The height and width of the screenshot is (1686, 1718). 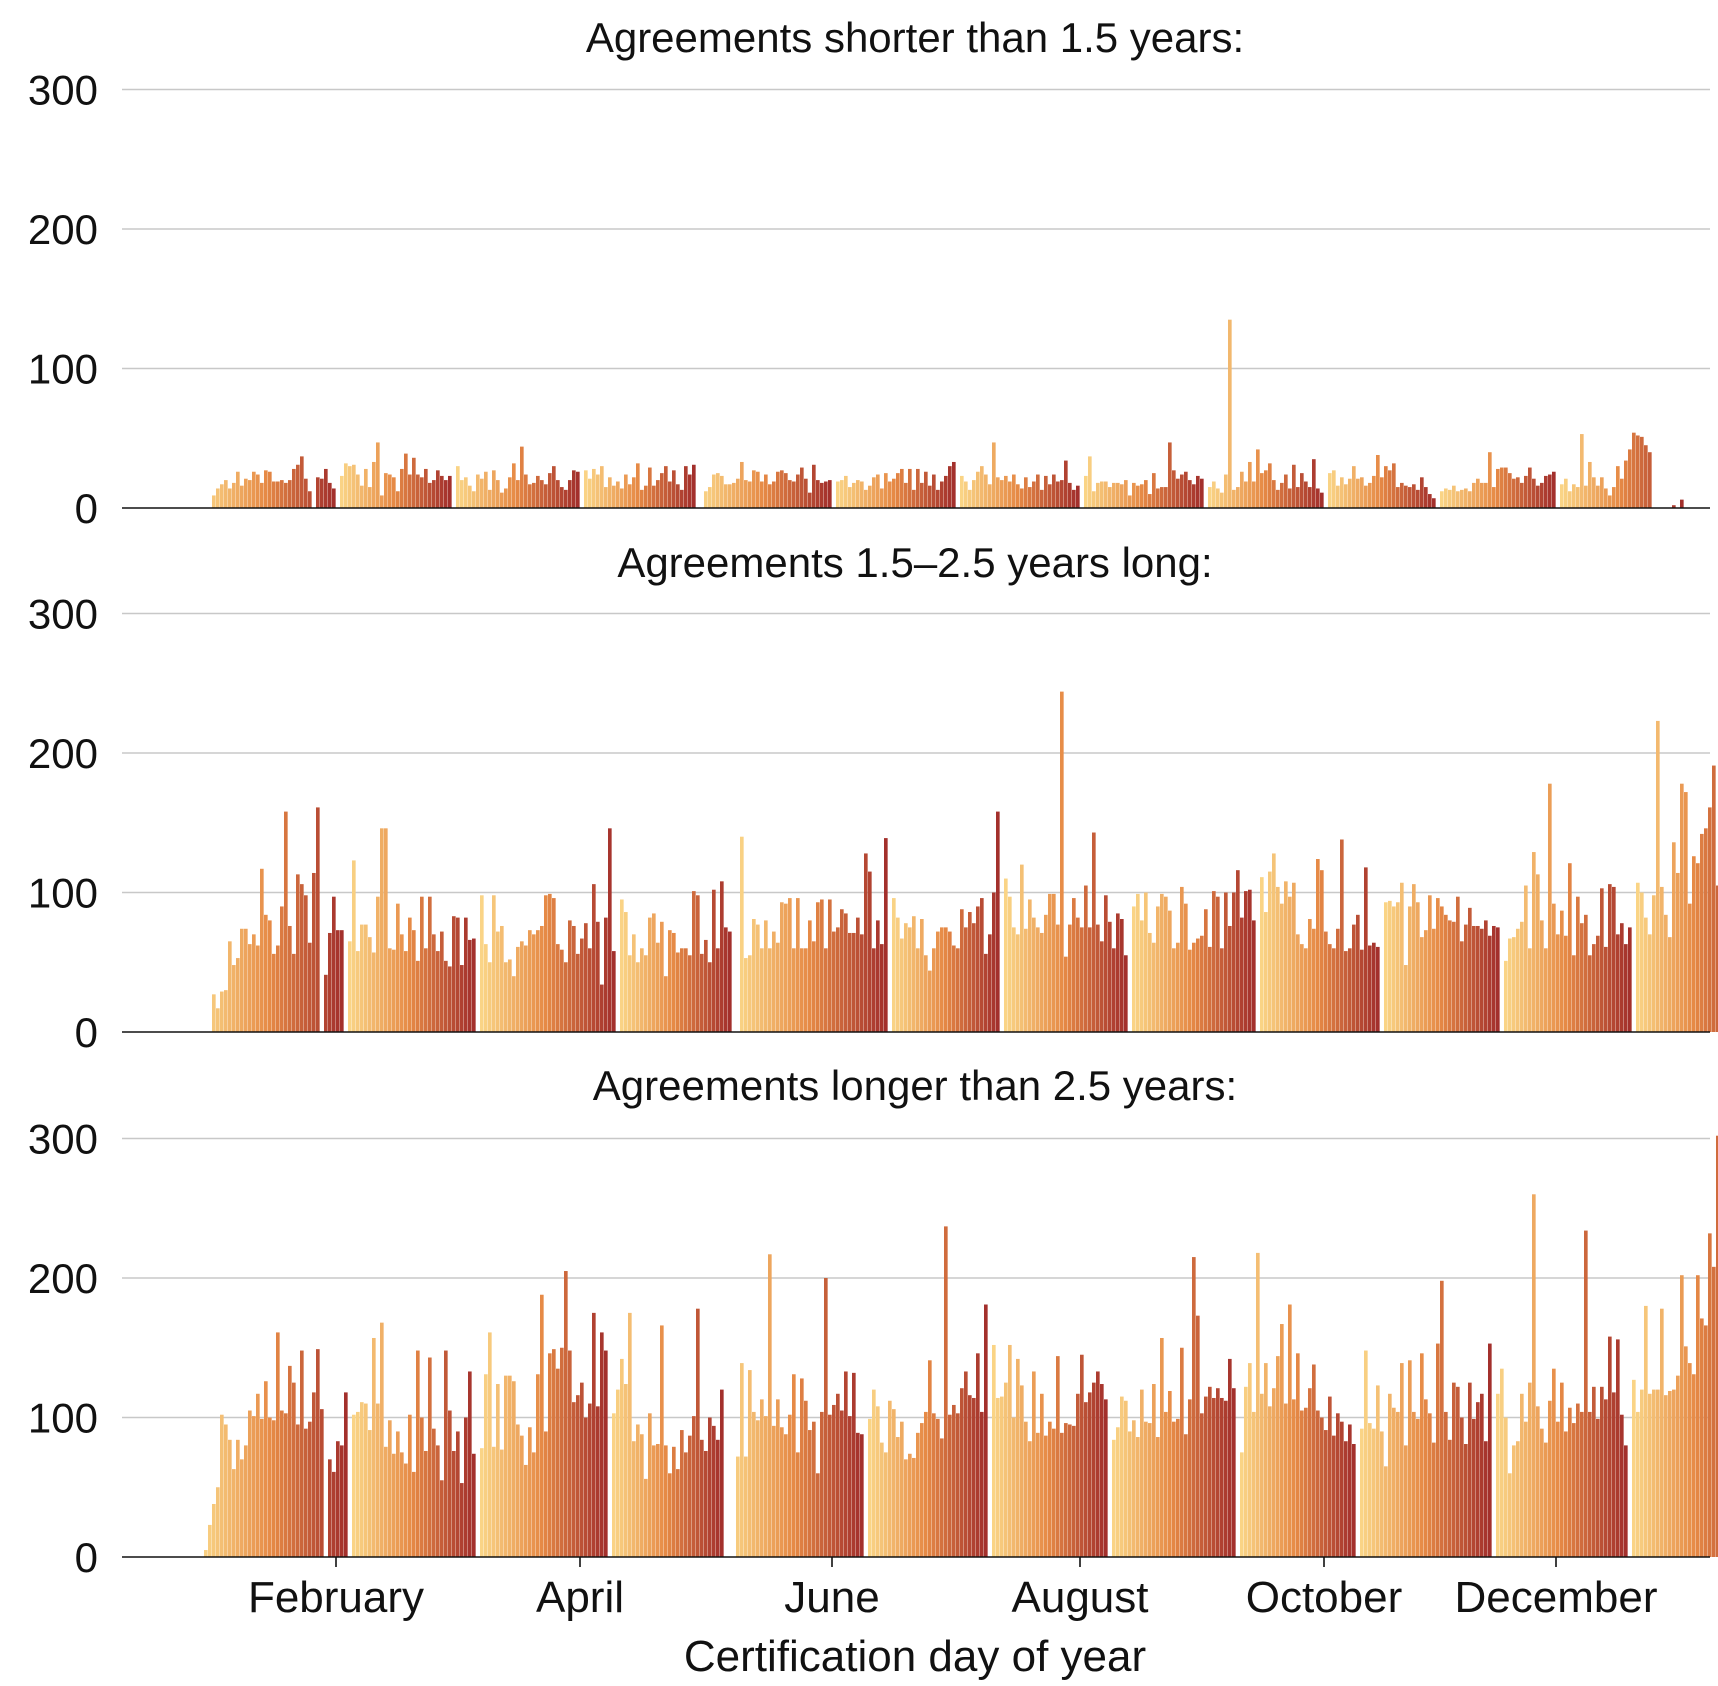 I want to click on x-tick-label: February, so click(x=336, y=1597).